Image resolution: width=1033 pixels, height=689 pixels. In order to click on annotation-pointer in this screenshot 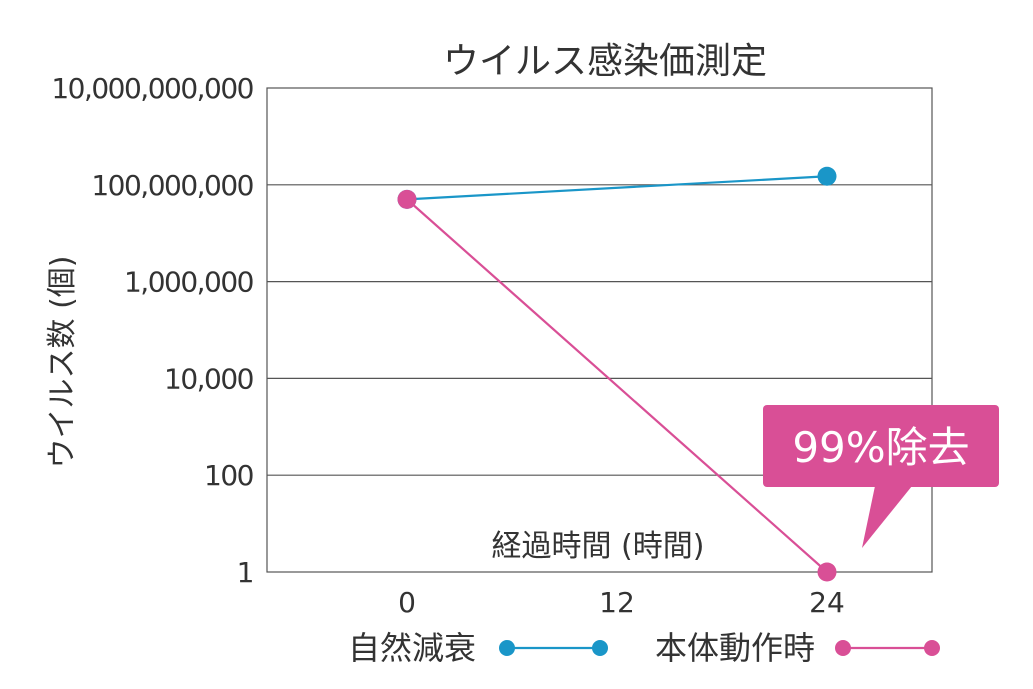, I will do `click(887, 517)`.